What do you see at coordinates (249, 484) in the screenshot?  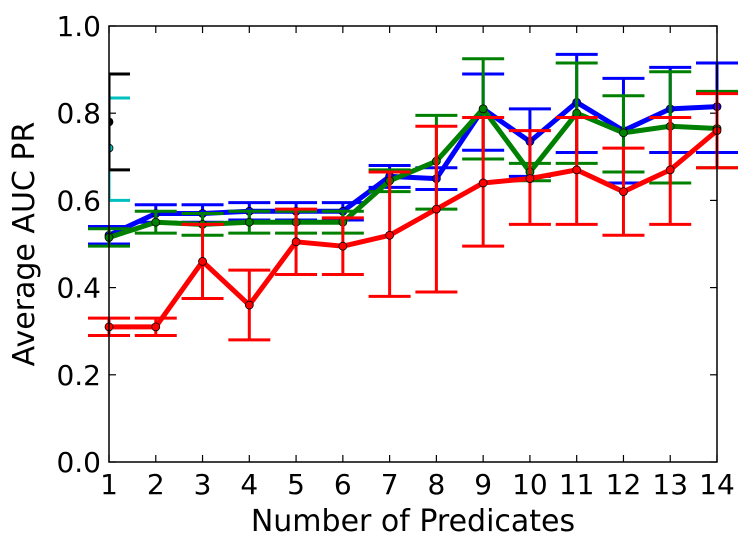 I see `x-tick-label: 4` at bounding box center [249, 484].